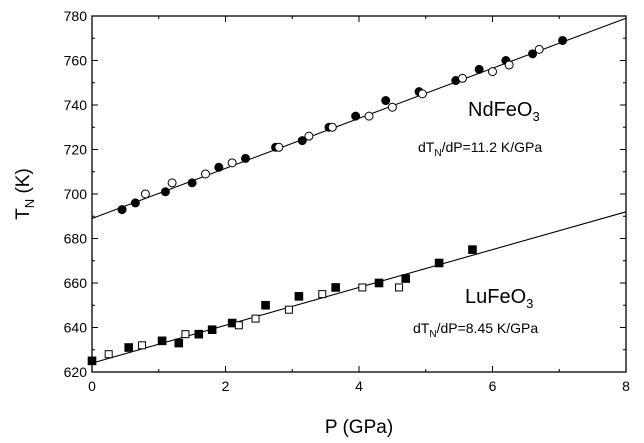 Image resolution: width=644 pixels, height=443 pixels. What do you see at coordinates (499, 298) in the screenshot?
I see `lu-compound-label: LuFeO3` at bounding box center [499, 298].